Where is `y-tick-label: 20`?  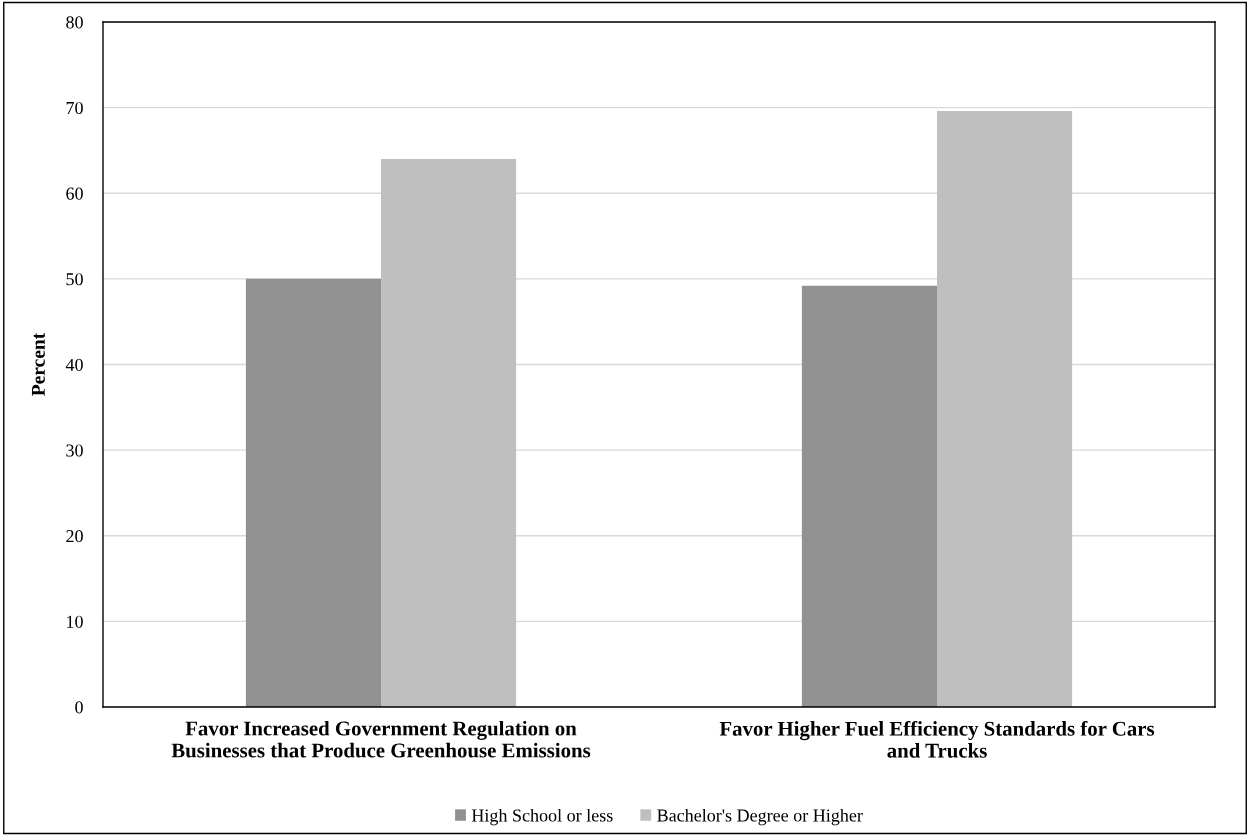
y-tick-label: 20 is located at coordinates (74, 536).